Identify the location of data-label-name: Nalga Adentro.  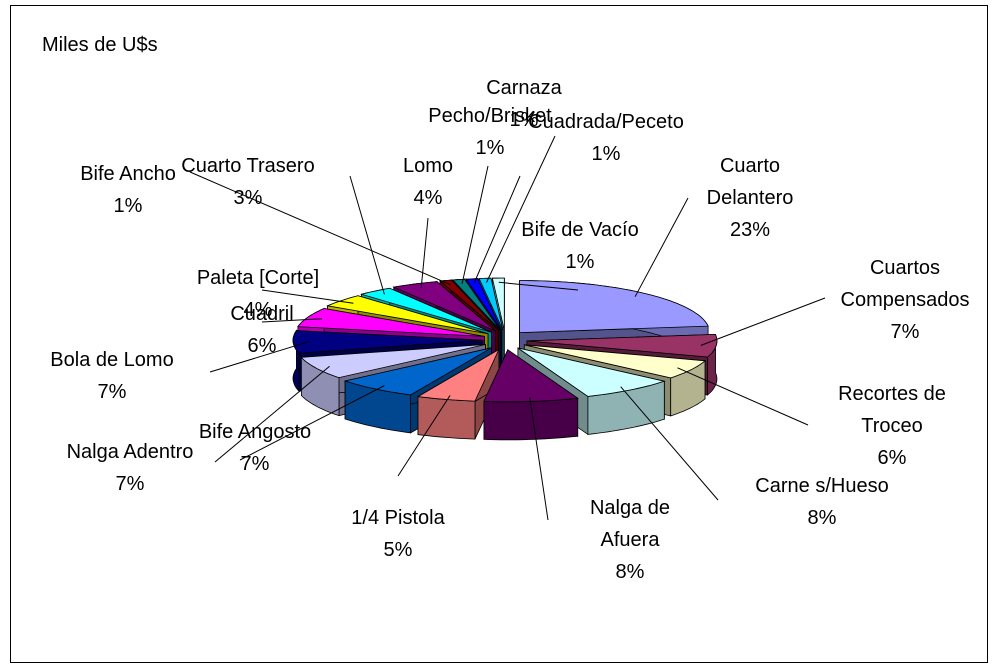
(130, 452).